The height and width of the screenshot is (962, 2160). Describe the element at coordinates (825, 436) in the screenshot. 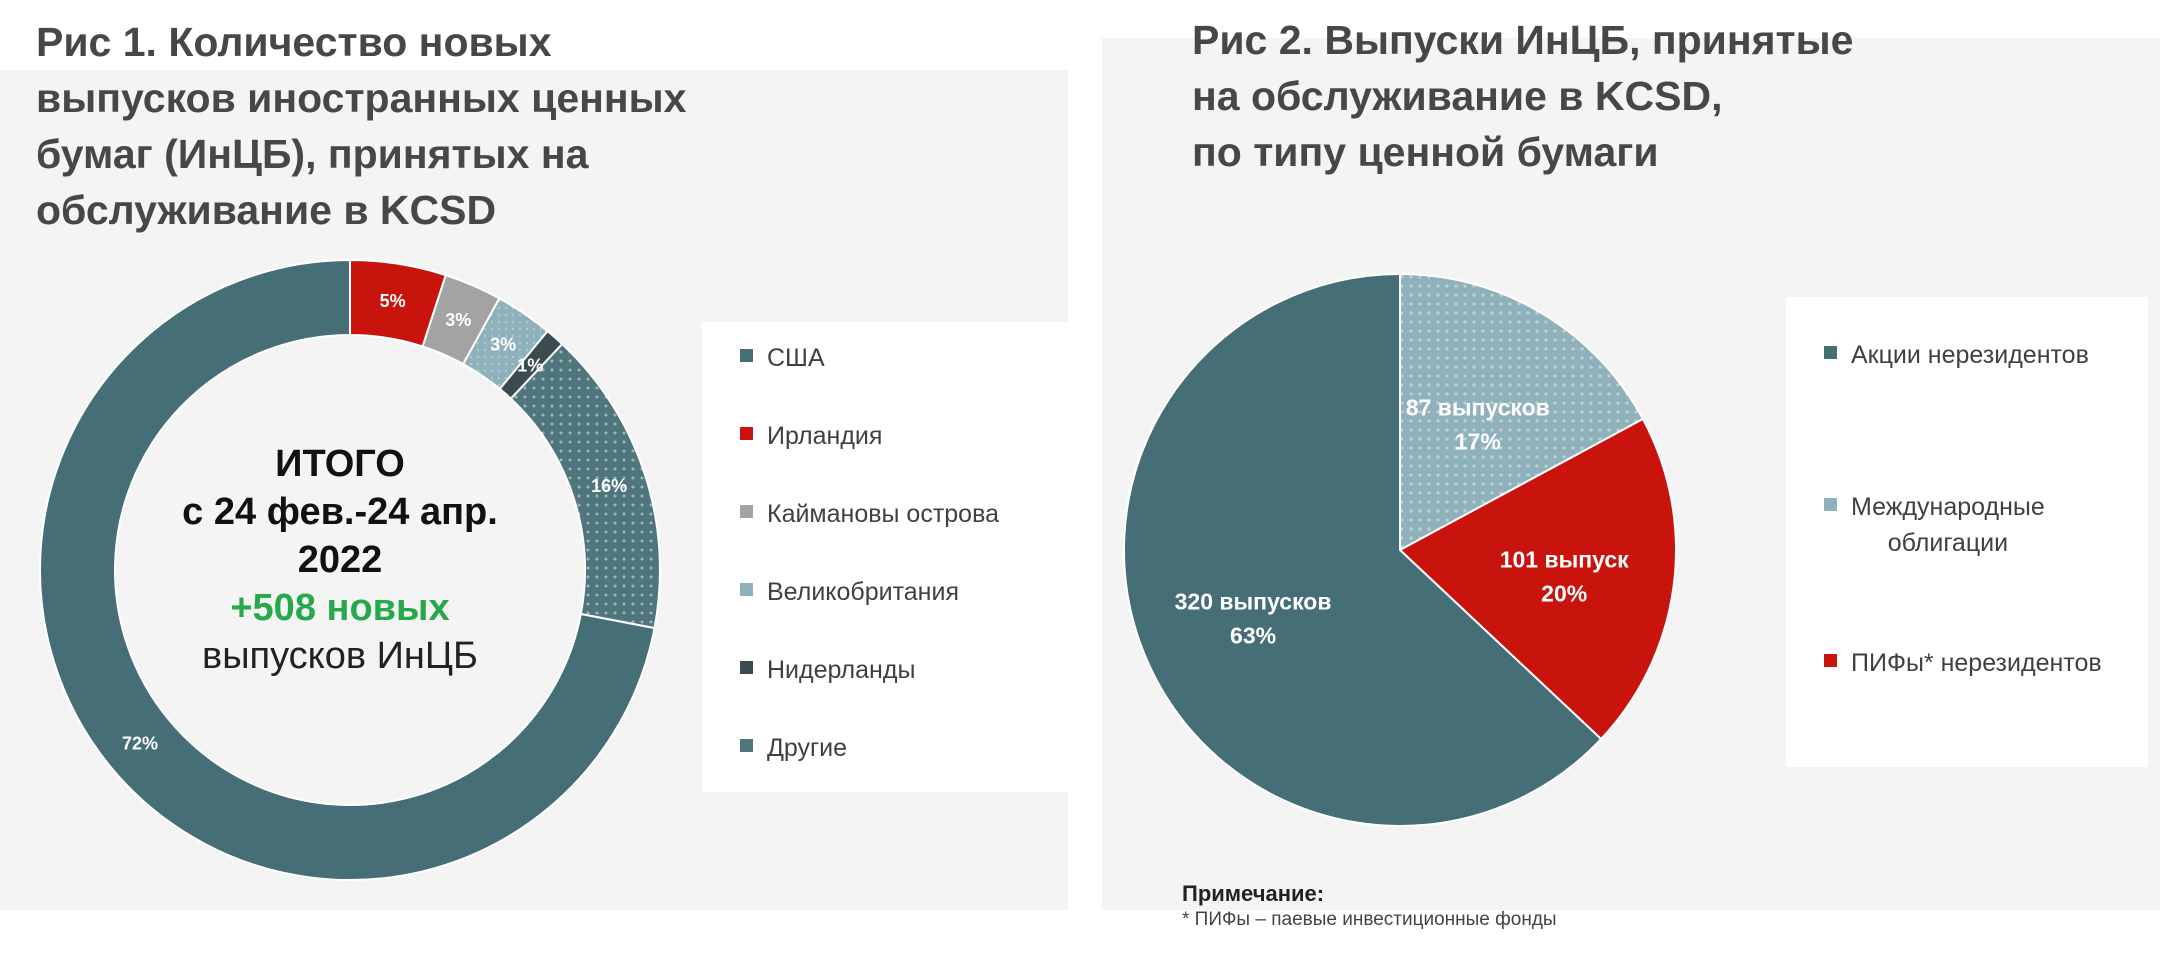

I see `legend-label: Ирландия` at that location.